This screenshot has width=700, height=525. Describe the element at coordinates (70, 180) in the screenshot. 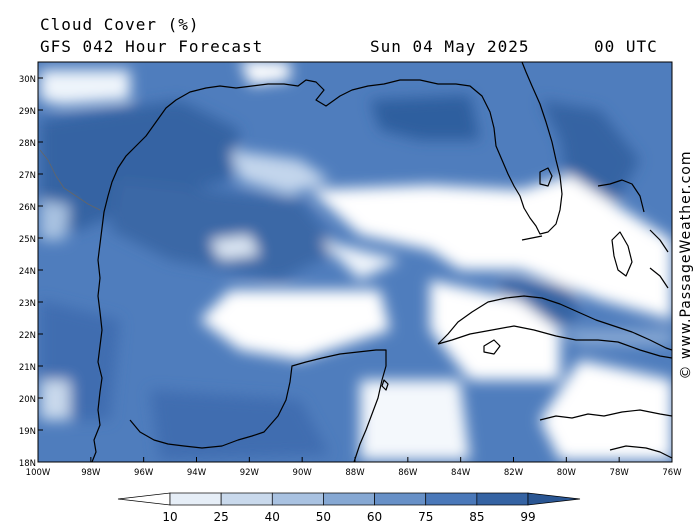

I see `us-mexico-border-line` at that location.